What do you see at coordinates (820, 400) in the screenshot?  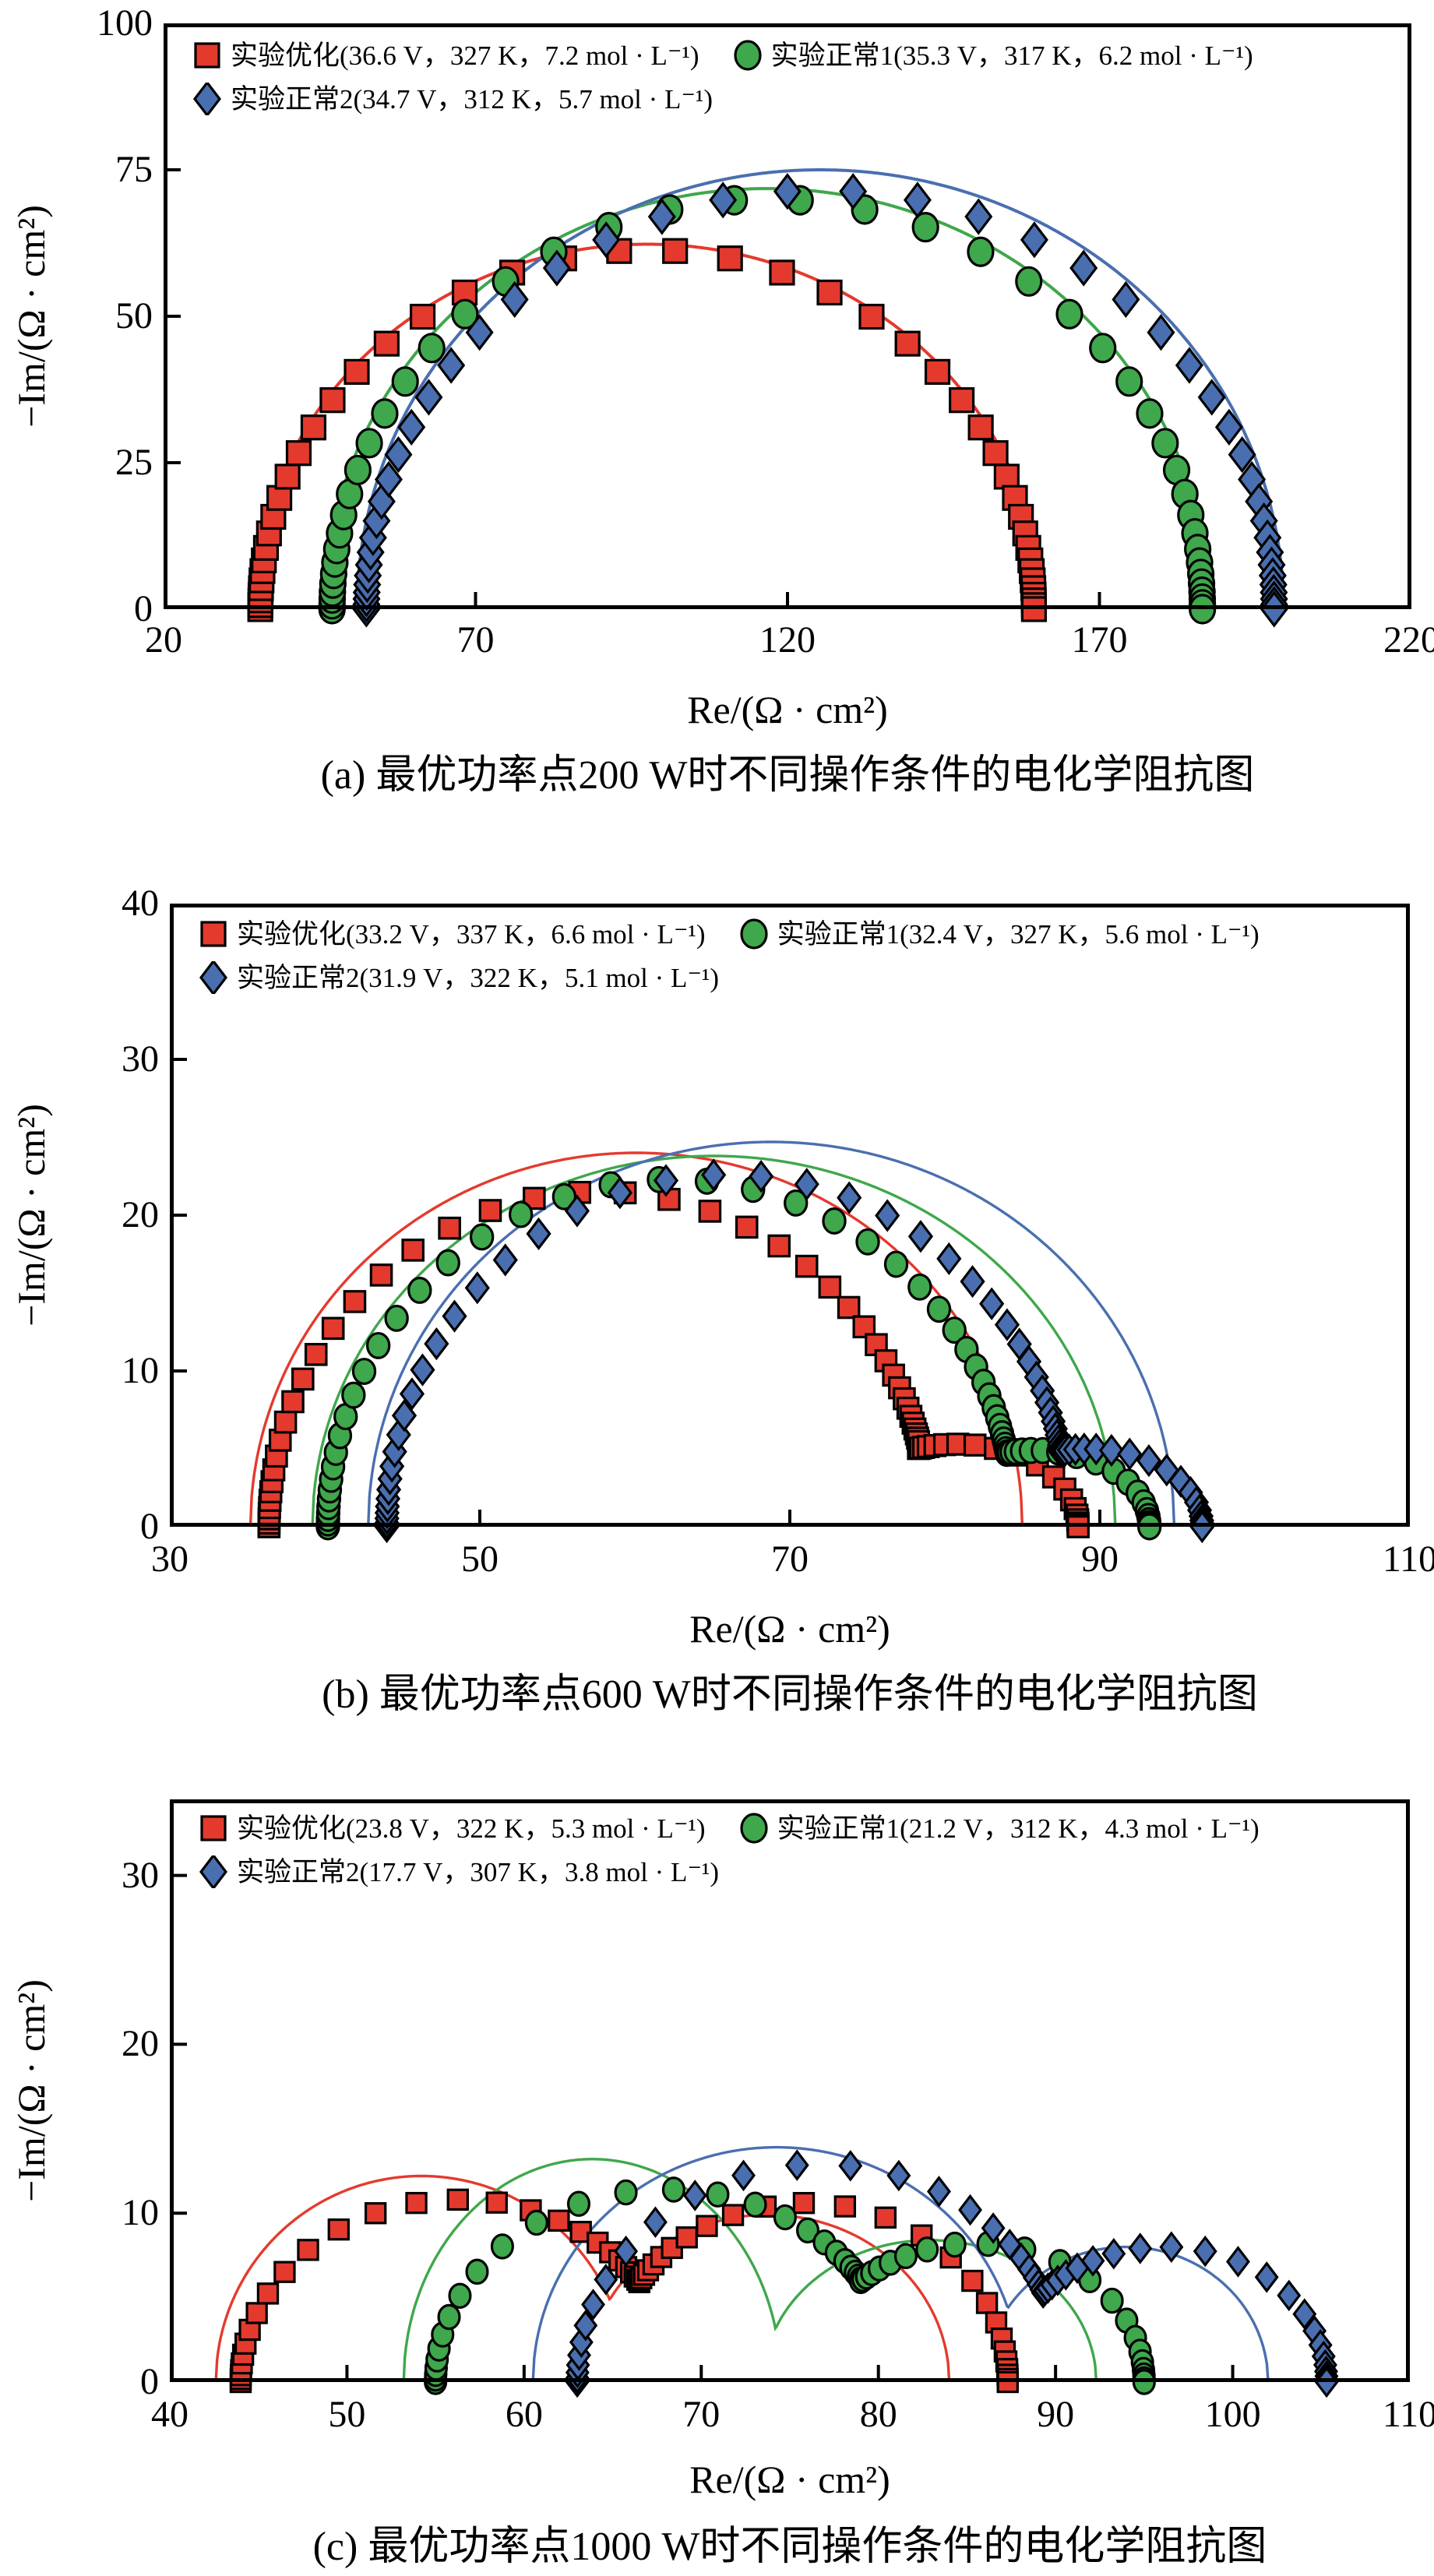 I see `marker-series` at bounding box center [820, 400].